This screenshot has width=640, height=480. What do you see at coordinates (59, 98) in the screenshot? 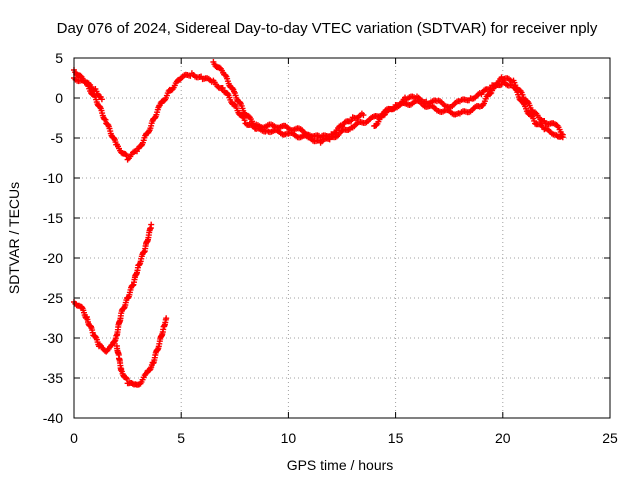
I see `y-tick-label: 0` at bounding box center [59, 98].